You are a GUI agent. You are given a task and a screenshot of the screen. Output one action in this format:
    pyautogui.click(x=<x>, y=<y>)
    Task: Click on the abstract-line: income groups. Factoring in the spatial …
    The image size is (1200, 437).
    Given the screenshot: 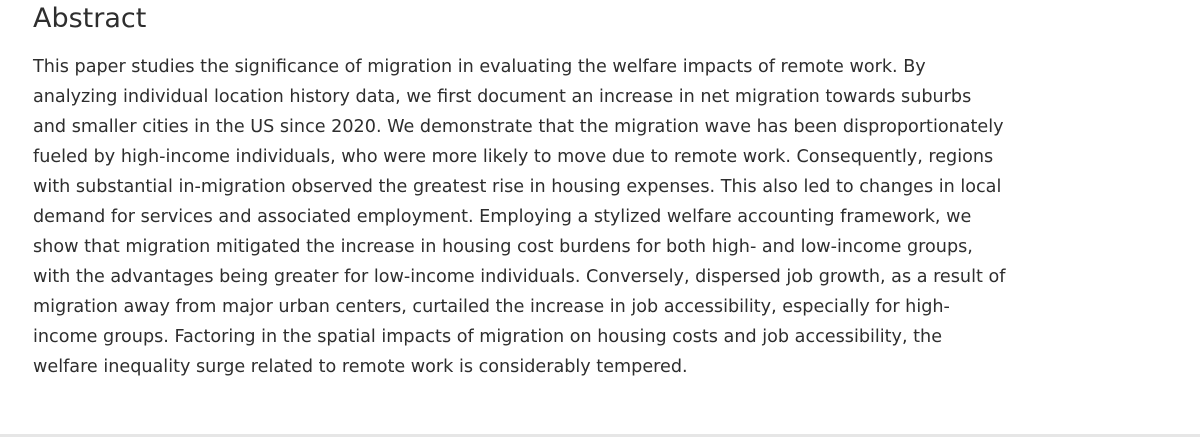 What is the action you would take?
    pyautogui.click(x=488, y=337)
    